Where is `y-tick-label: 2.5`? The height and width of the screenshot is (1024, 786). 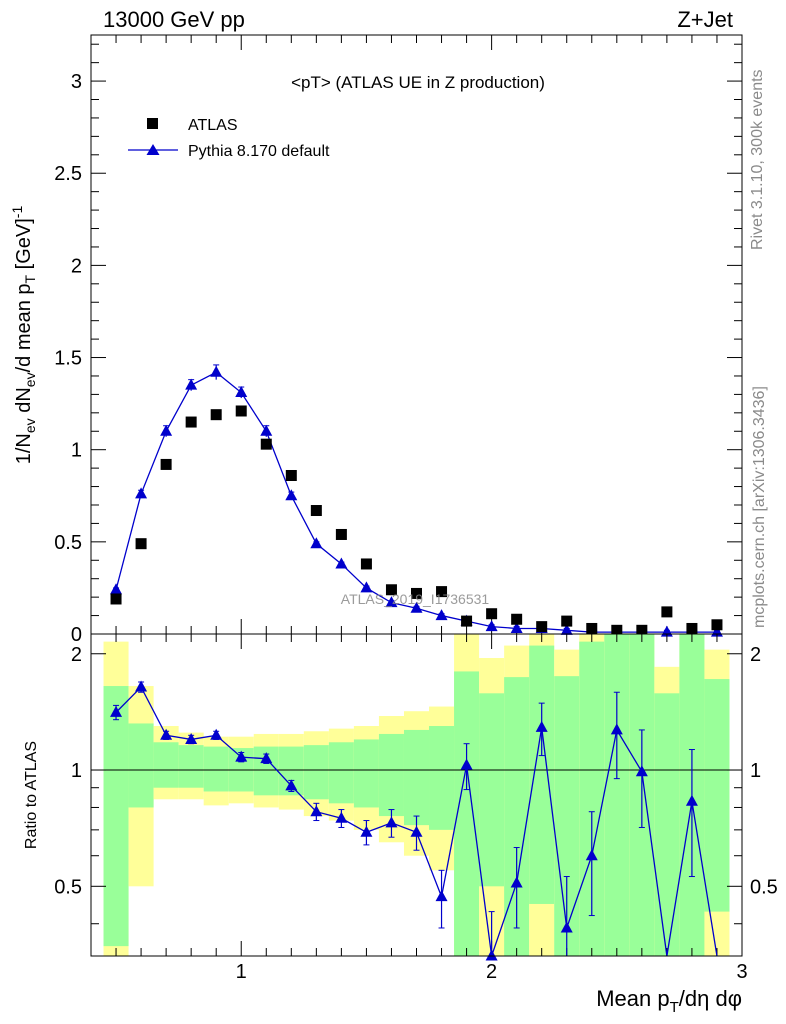 y-tick-label: 2.5 is located at coordinates (68, 174).